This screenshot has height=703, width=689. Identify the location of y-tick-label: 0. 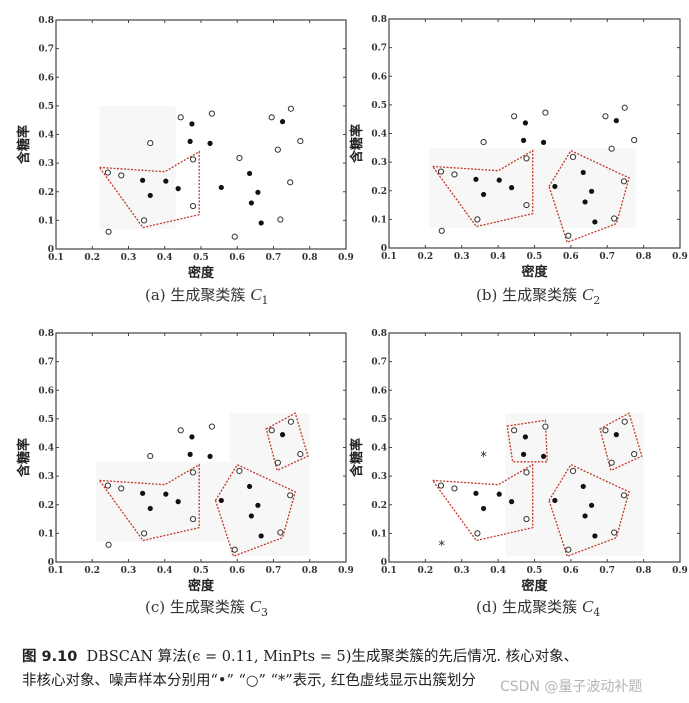
(51, 563).